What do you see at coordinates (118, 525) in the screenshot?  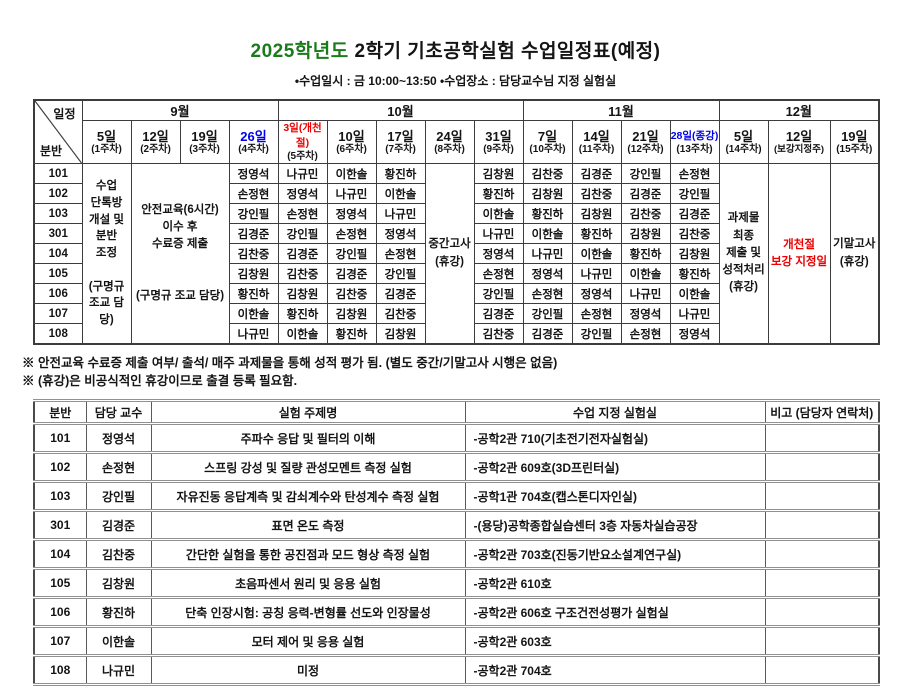 I see `lab-professor: 김경준` at bounding box center [118, 525].